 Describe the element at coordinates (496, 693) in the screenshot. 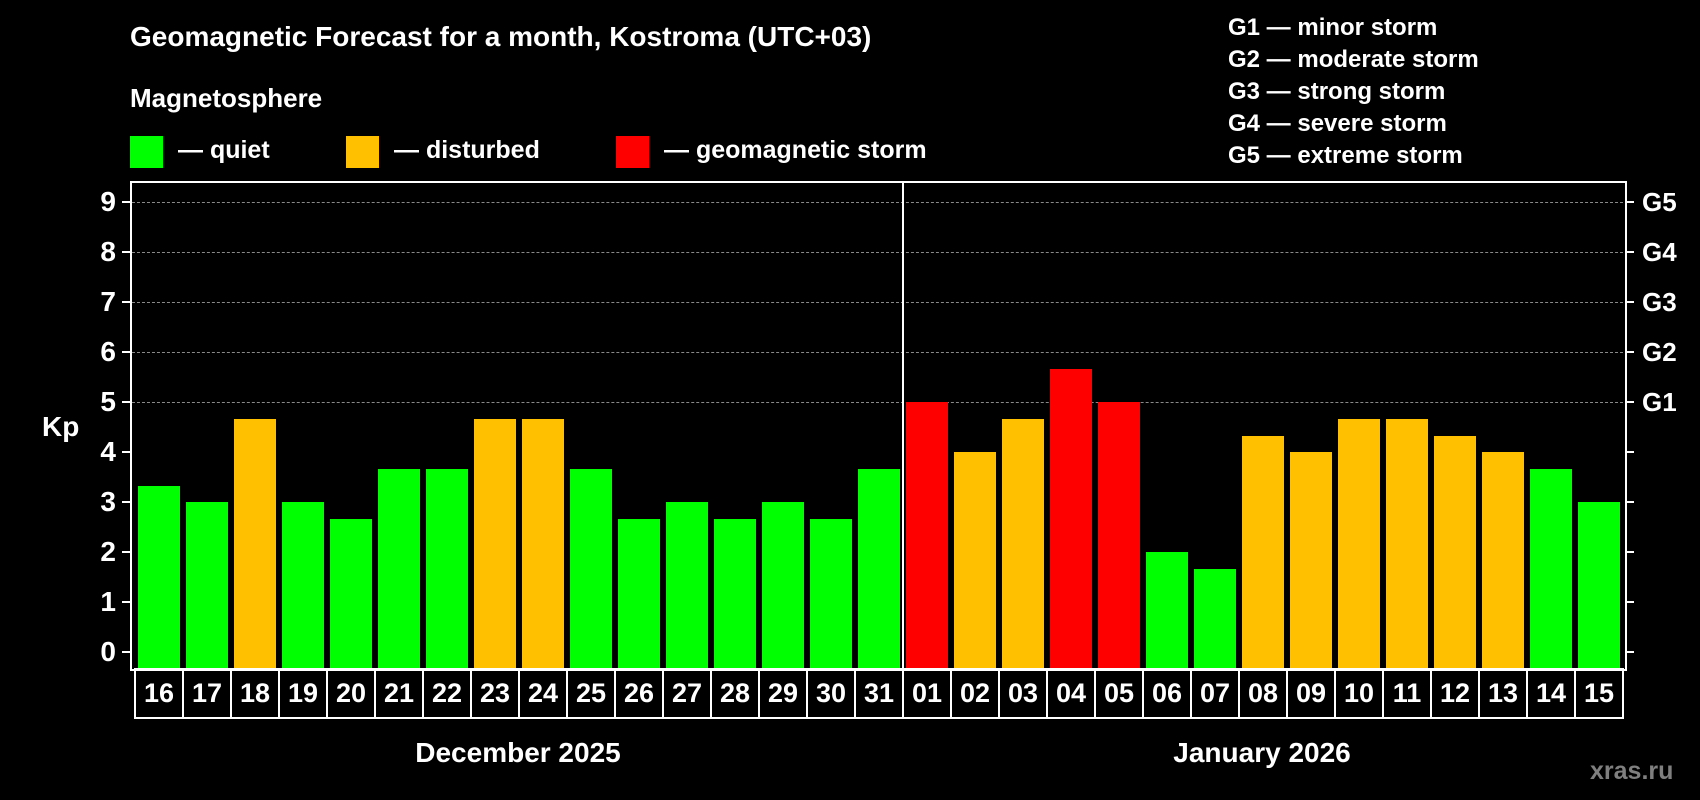

I see `date-label: 23` at that location.